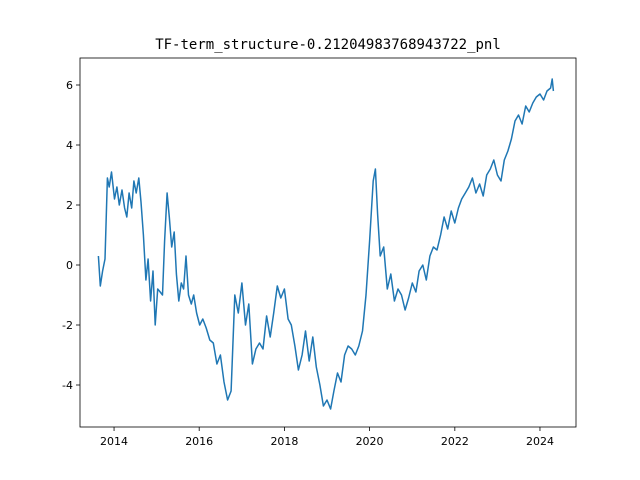  What do you see at coordinates (540, 441) in the screenshot?
I see `x-tick-label: 2024` at bounding box center [540, 441].